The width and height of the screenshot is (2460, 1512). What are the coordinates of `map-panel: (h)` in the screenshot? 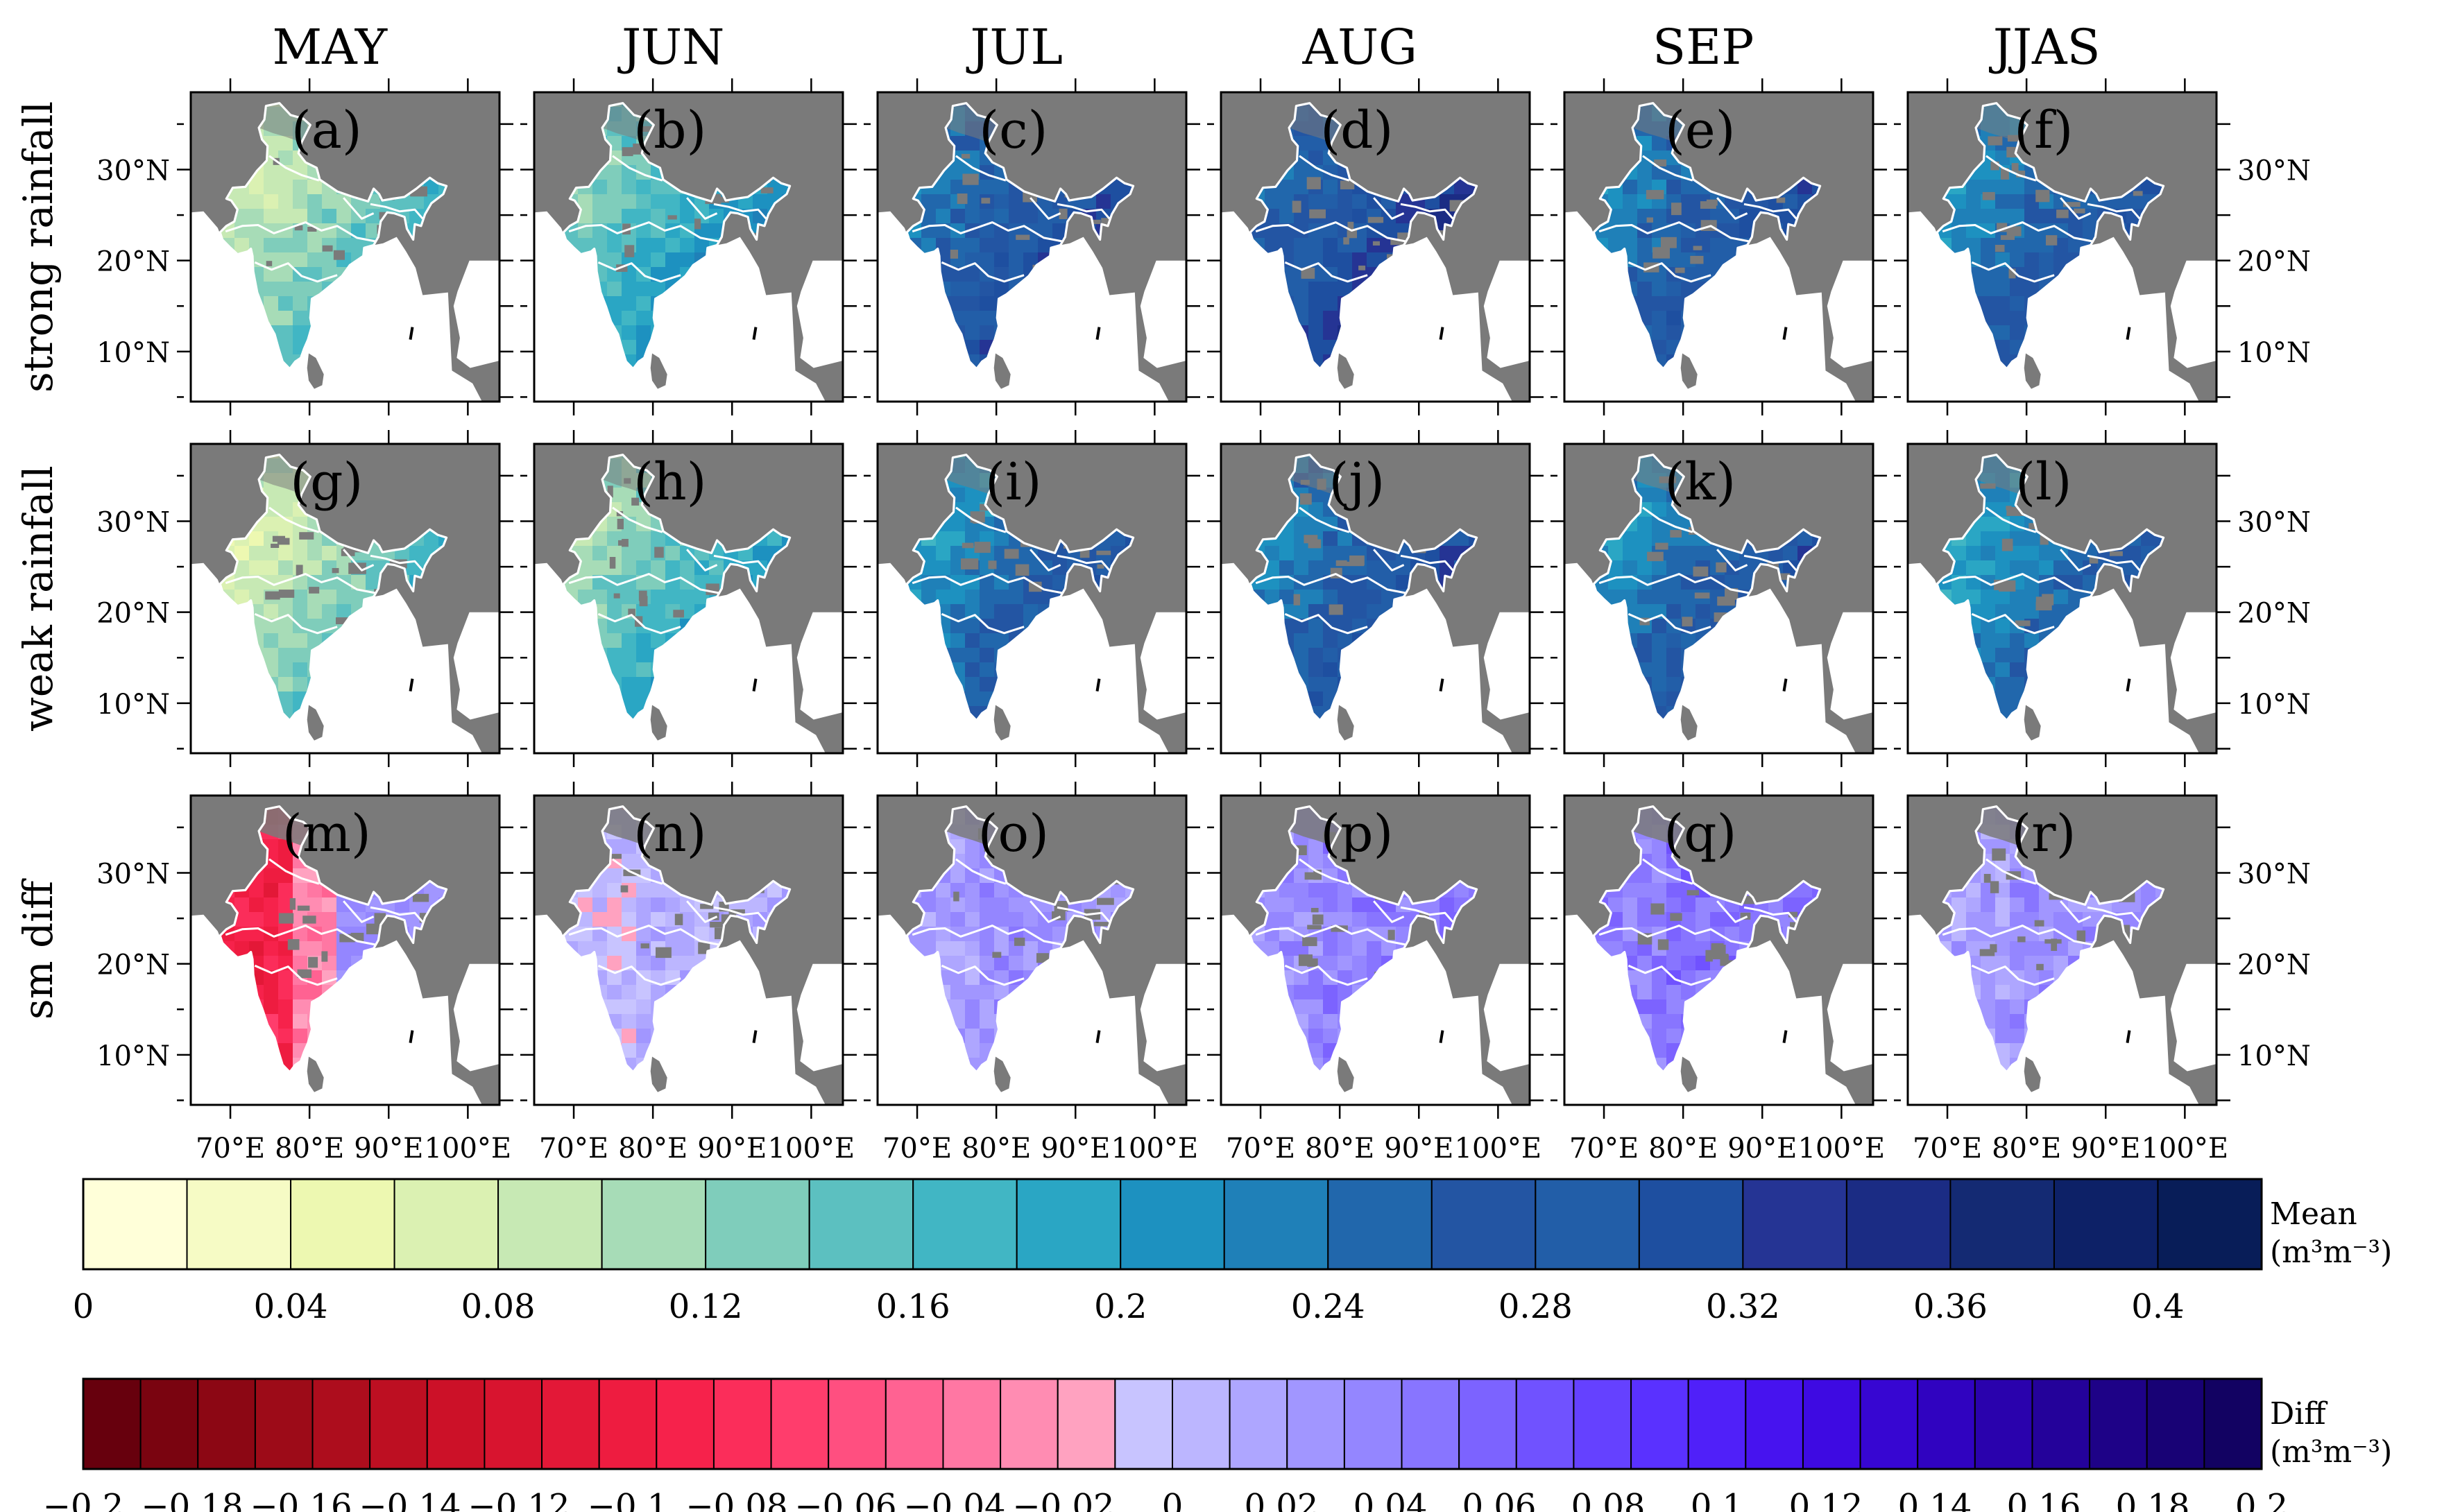 It's located at (688, 599).